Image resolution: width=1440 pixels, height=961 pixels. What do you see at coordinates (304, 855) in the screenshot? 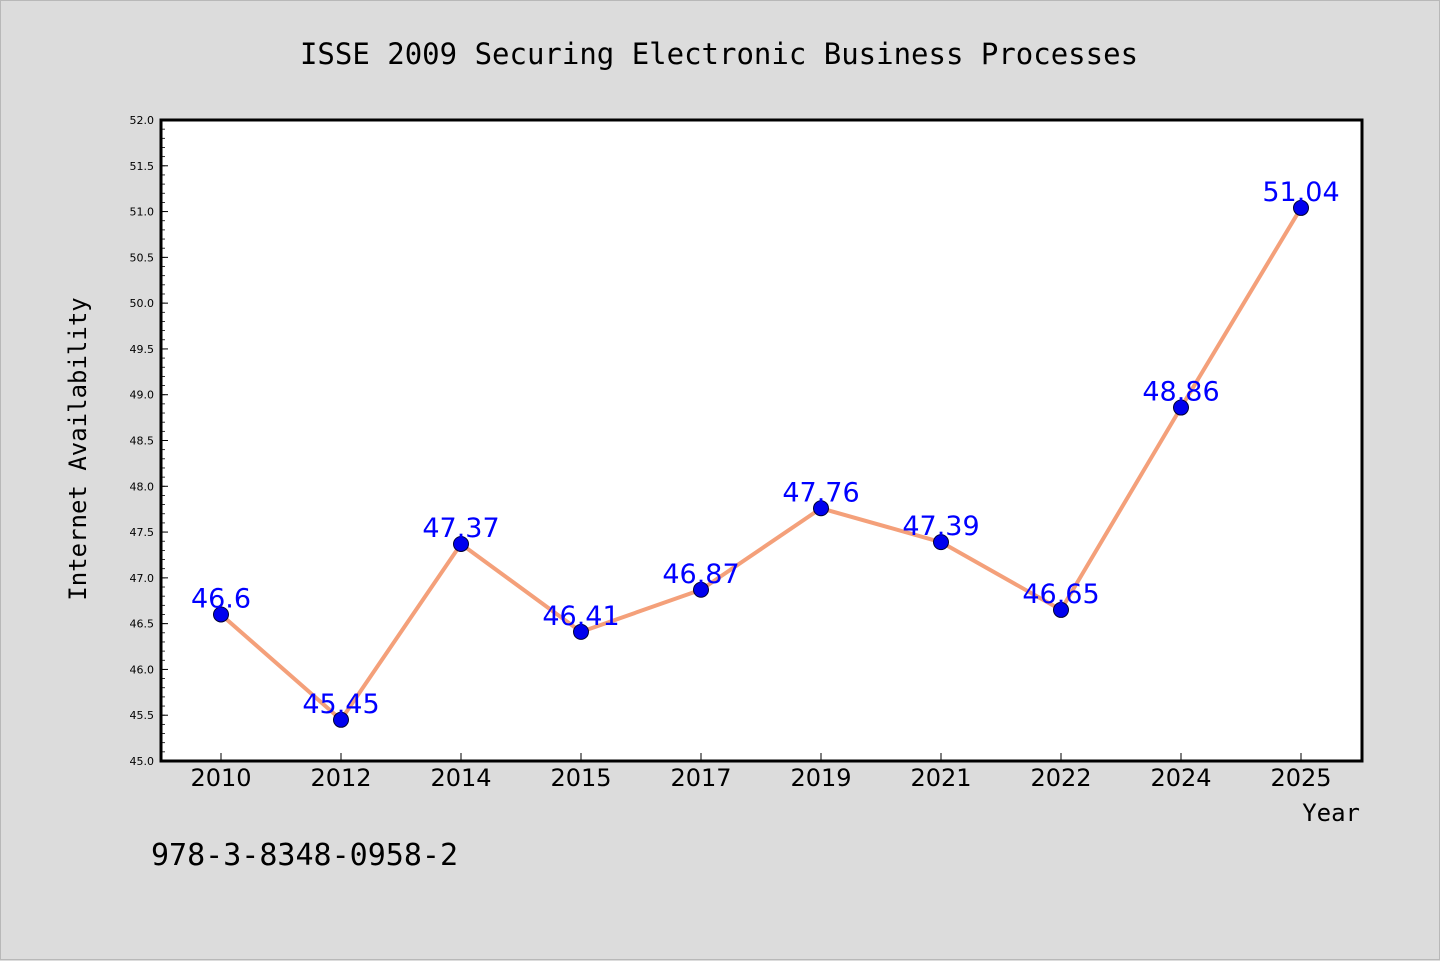
I see `isbn-footer: 978-3-8348-0958-2` at bounding box center [304, 855].